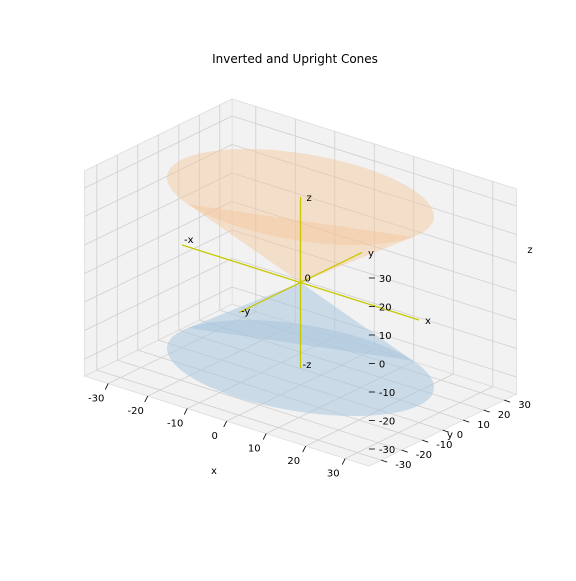 The height and width of the screenshot is (581, 576). I want to click on z-axis-label: z, so click(529, 250).